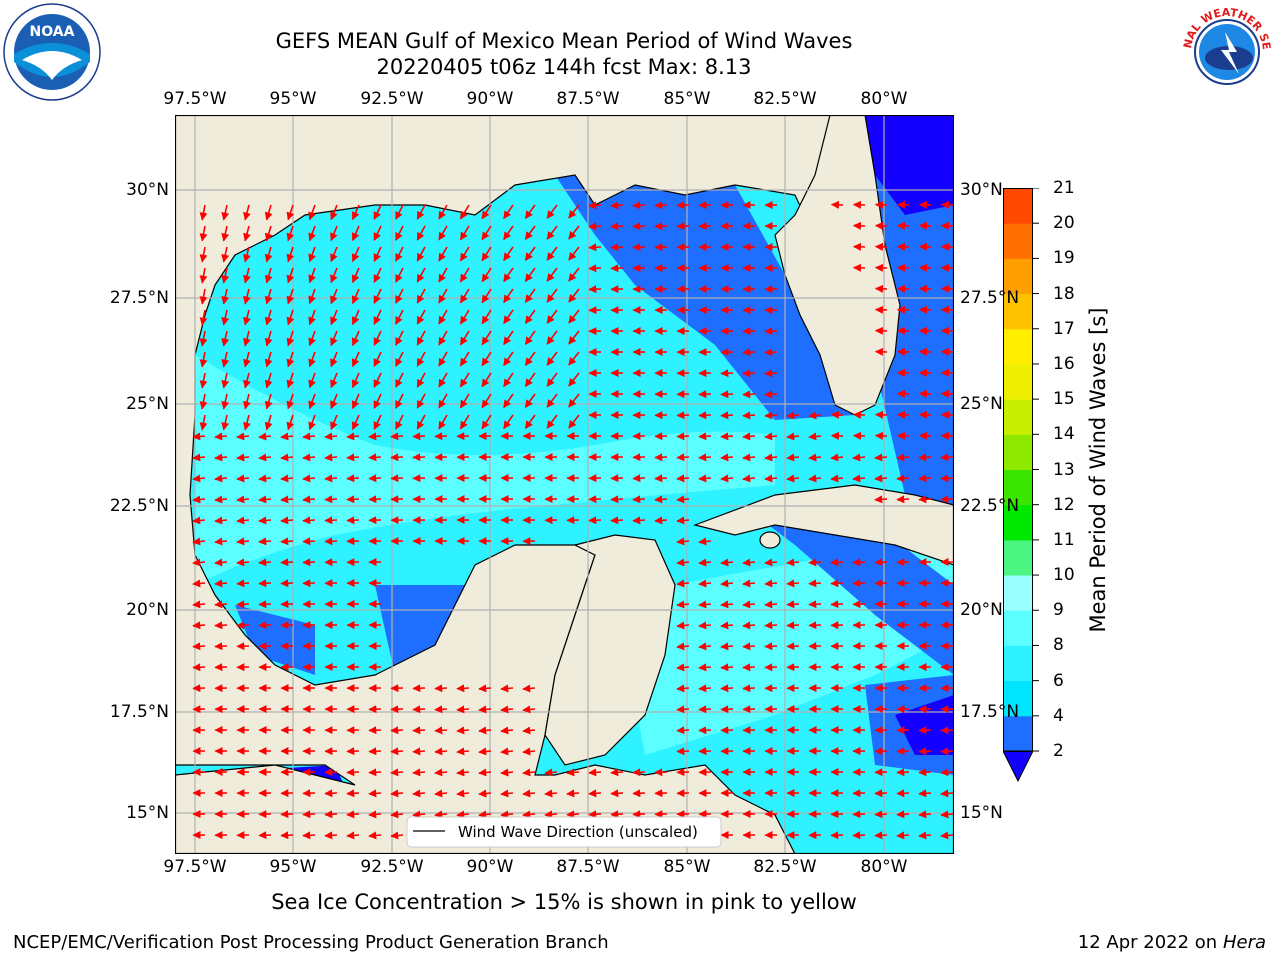 The image size is (1280, 960). I want to click on wave-period-zone-light, so click(485, 470).